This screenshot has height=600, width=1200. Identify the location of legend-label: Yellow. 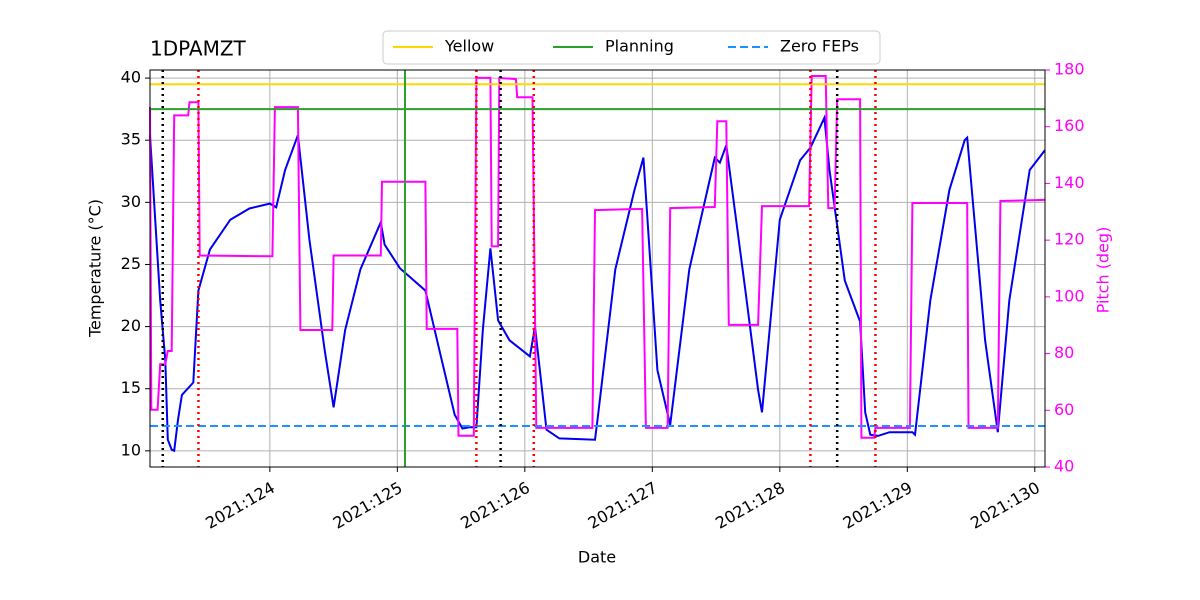
(469, 46).